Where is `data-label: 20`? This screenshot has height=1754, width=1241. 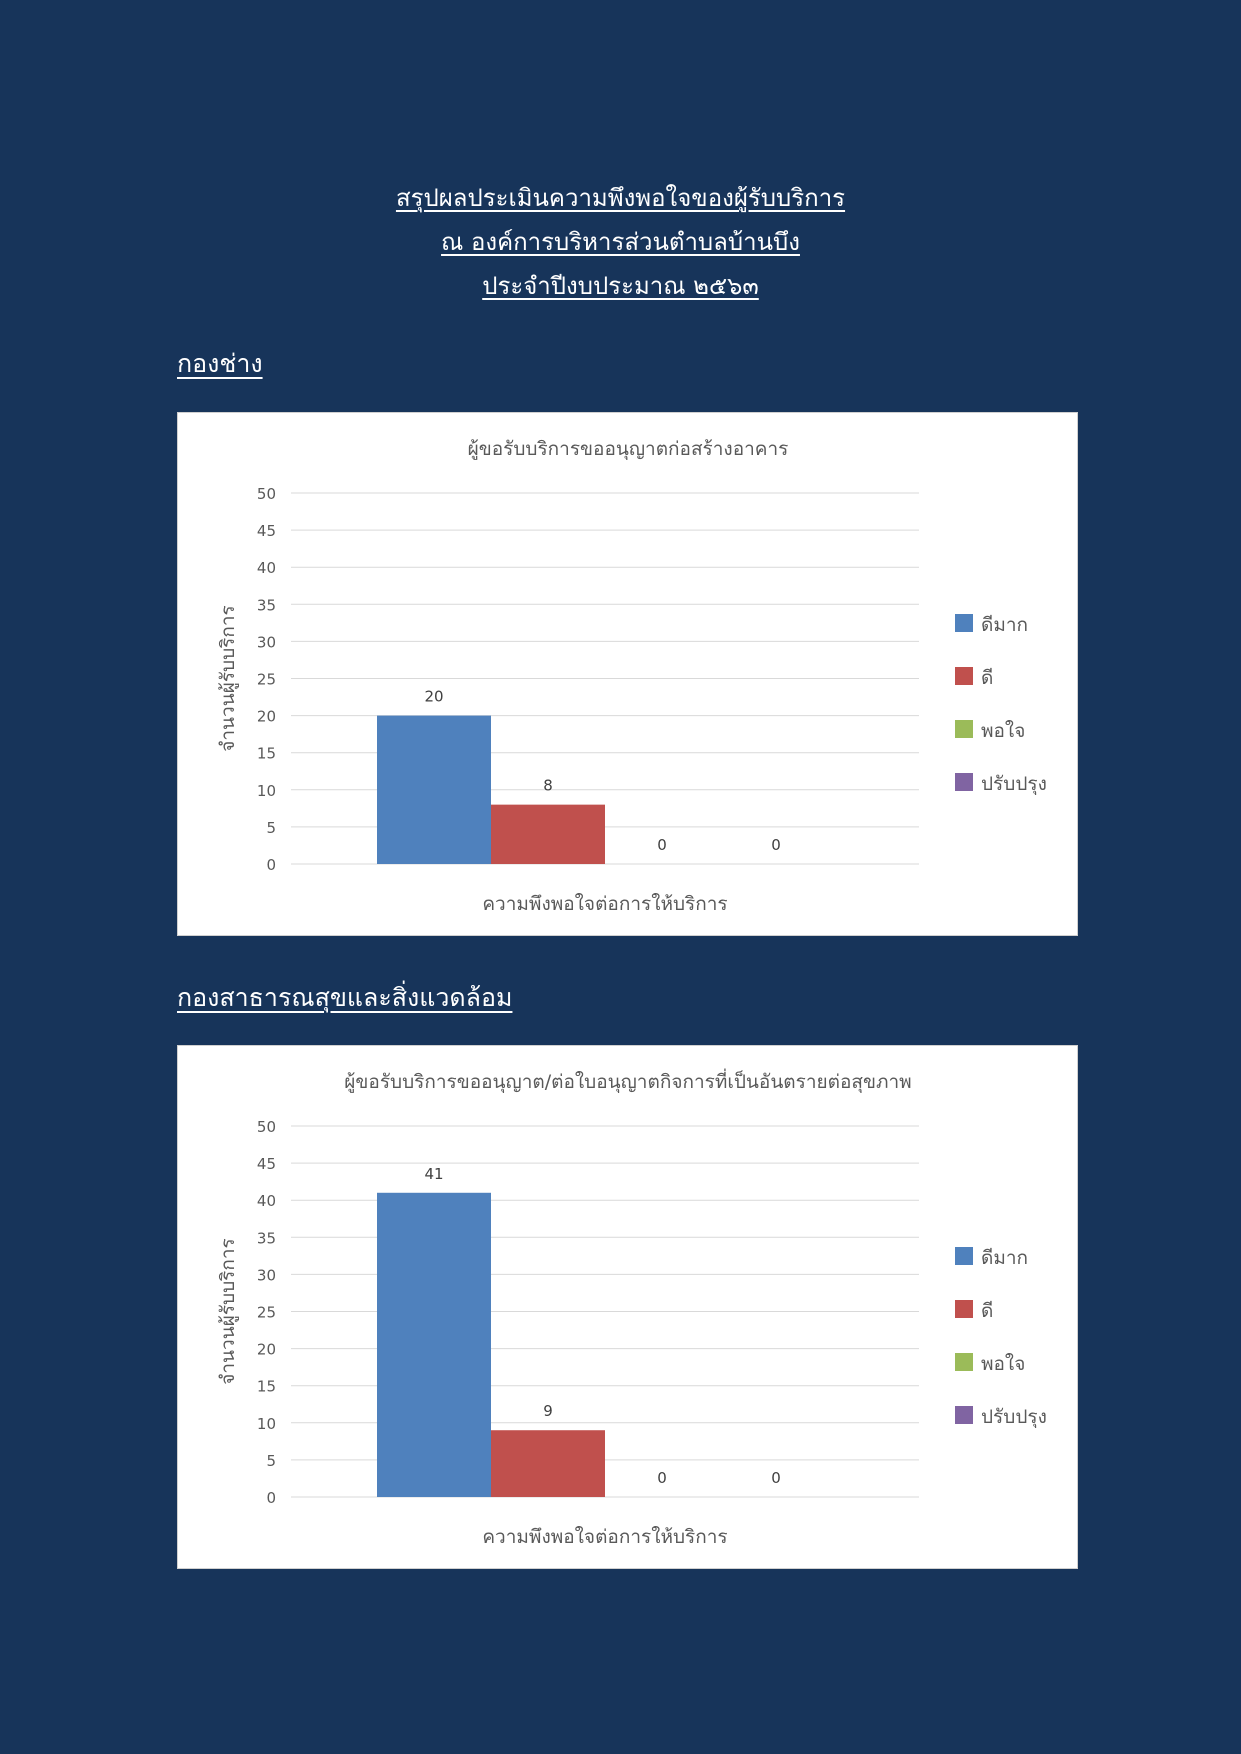
data-label: 20 is located at coordinates (433, 697).